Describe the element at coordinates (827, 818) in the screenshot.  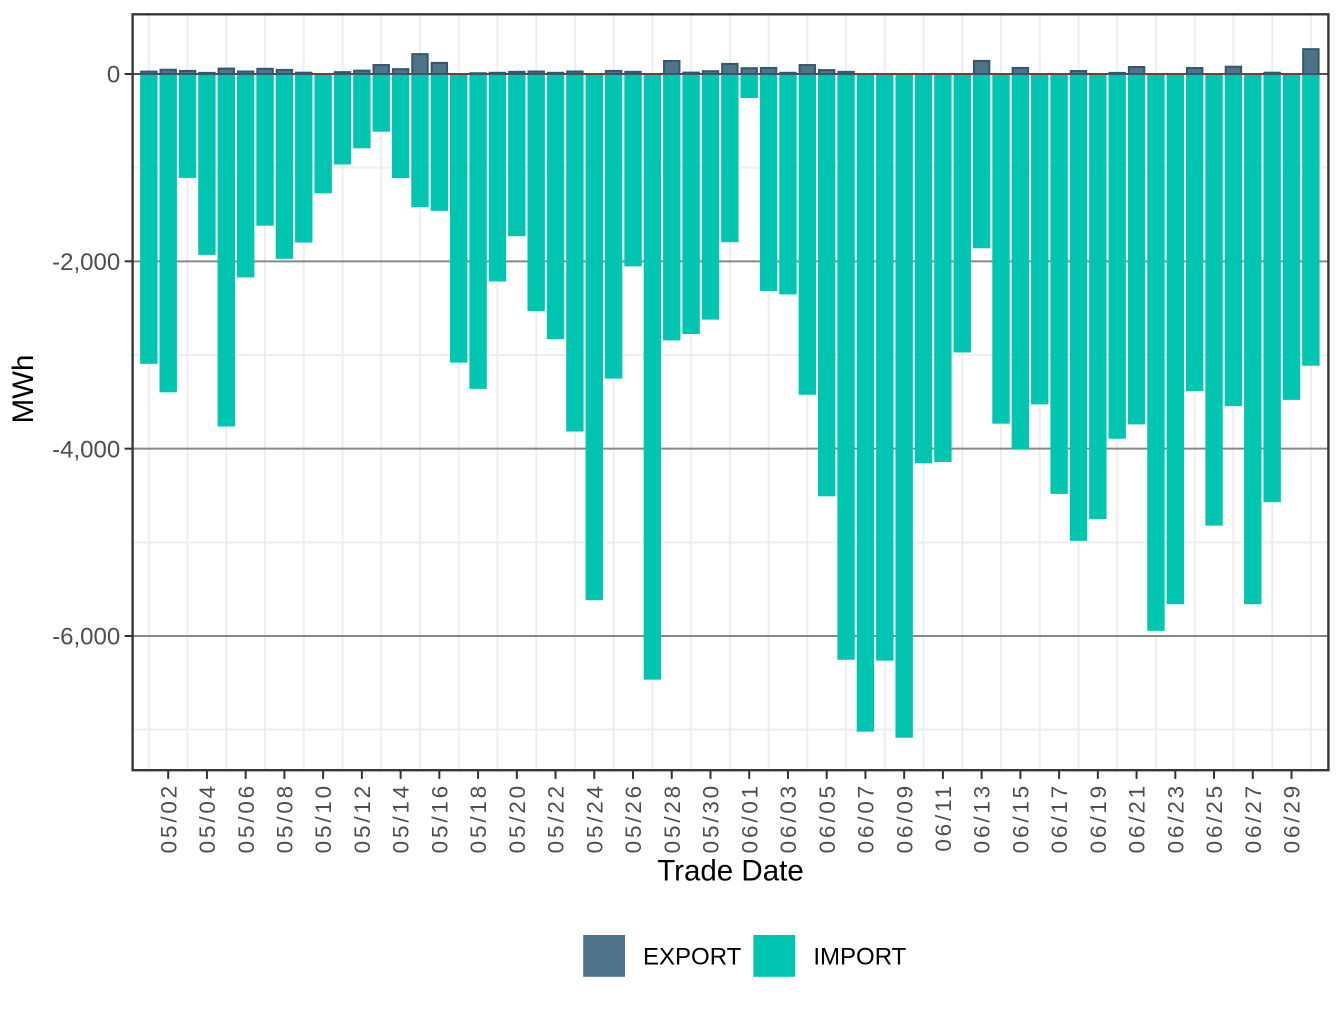
I see `svg-text: 06/05` at that location.